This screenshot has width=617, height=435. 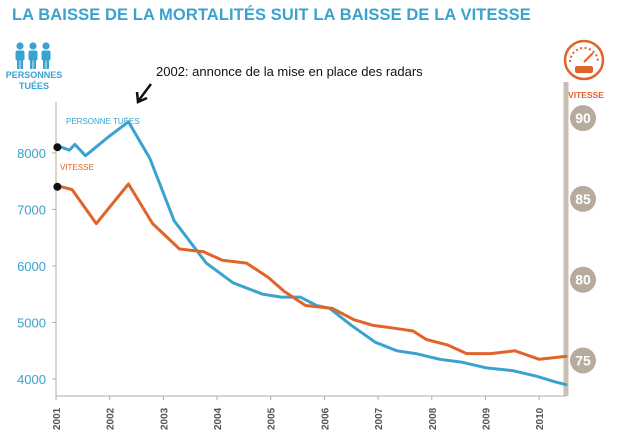 What do you see at coordinates (272, 418) in the screenshot?
I see `x-tick-label: 2005` at bounding box center [272, 418].